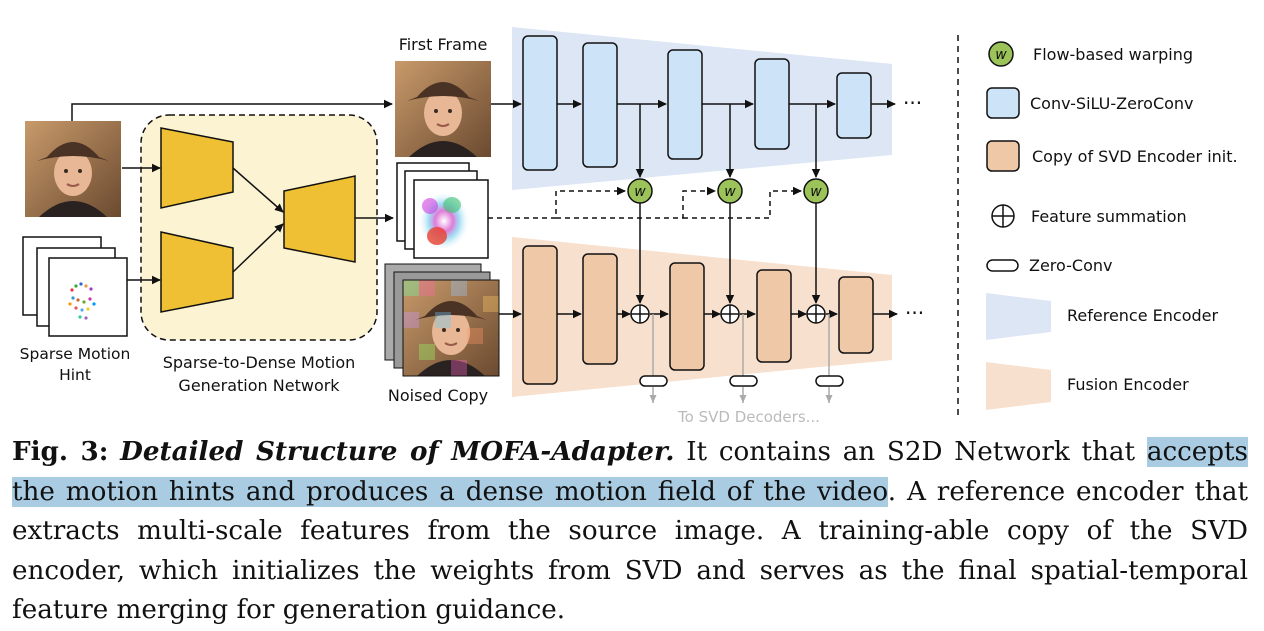 Image resolution: width=1264 pixels, height=631 pixels. I want to click on warp-node-3: w, so click(816, 191).